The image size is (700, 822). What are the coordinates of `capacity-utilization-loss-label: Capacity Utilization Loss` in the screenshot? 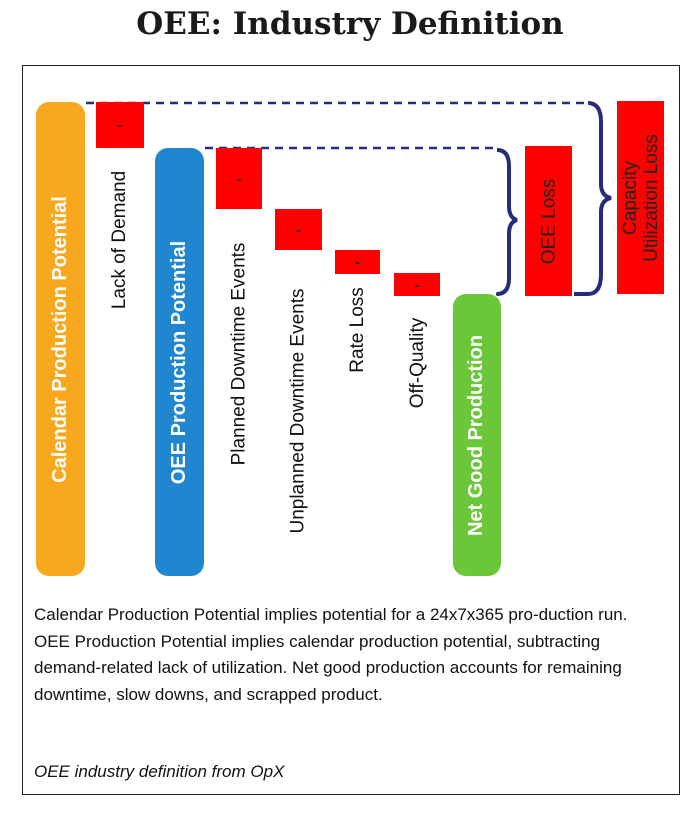 It's located at (641, 198).